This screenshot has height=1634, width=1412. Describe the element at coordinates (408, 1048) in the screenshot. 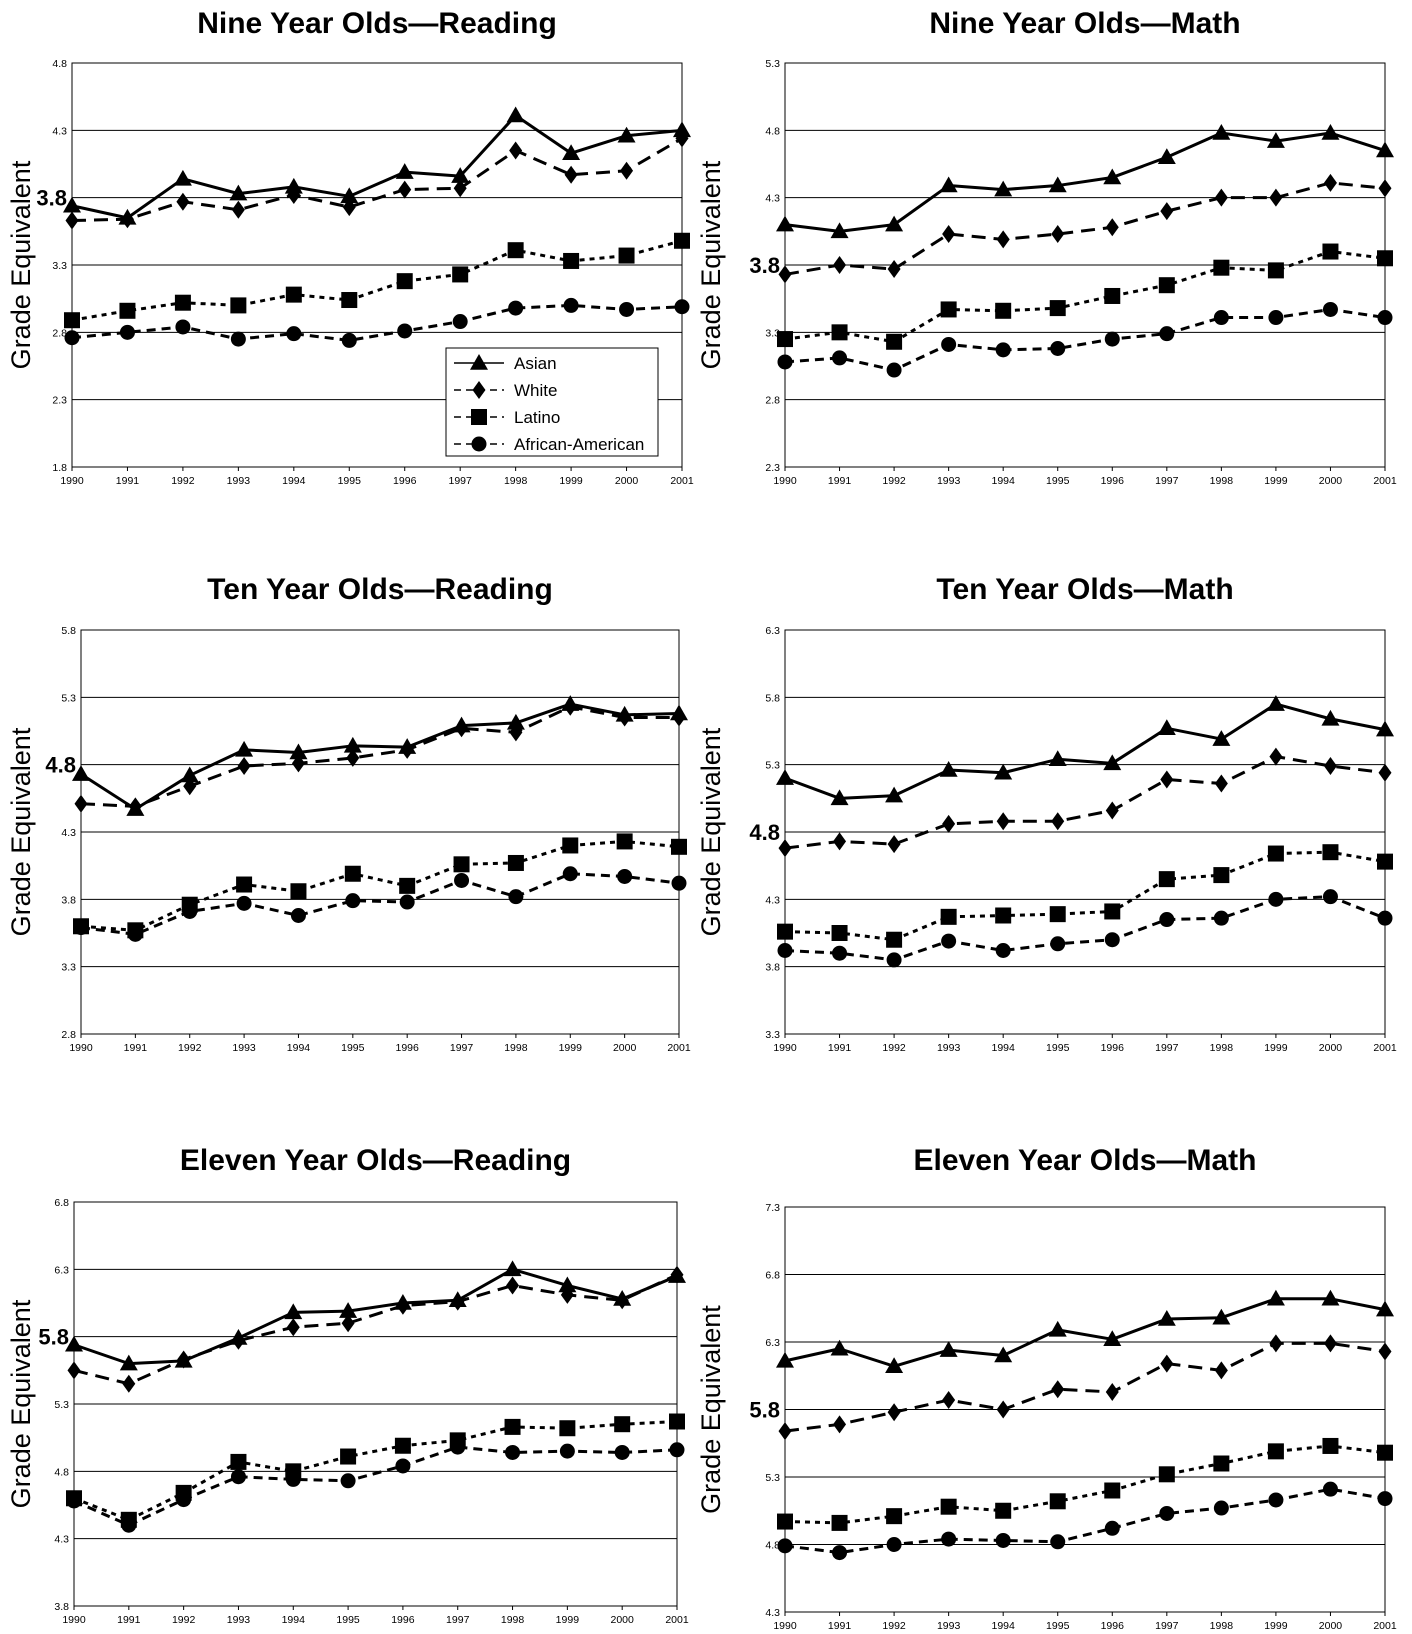

I see `x-tick-label: 1996` at that location.